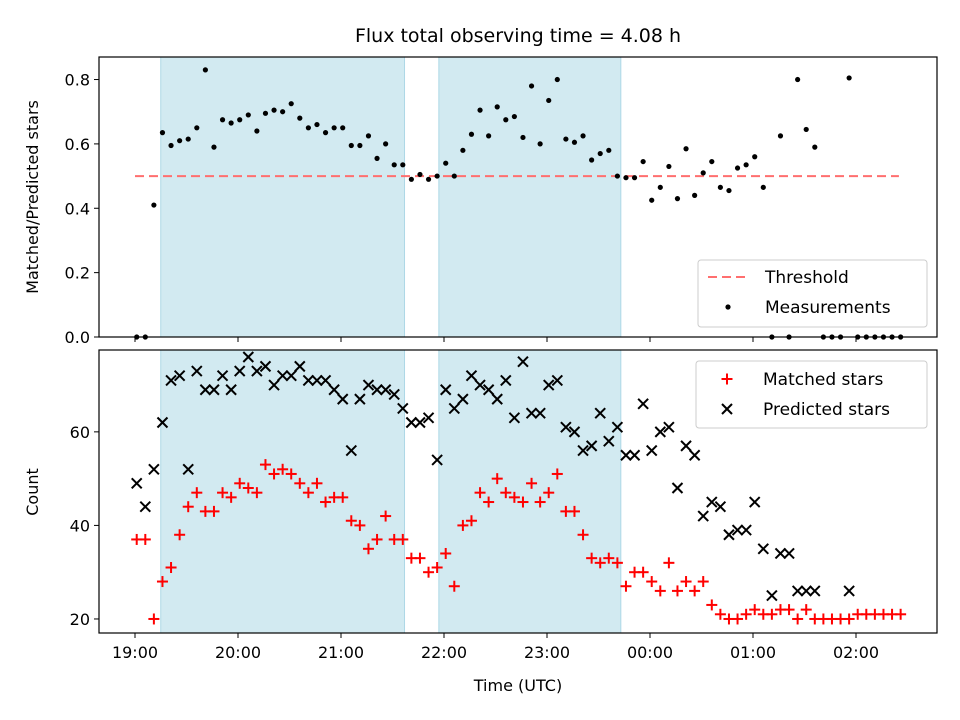 This screenshot has height=720, width=960. What do you see at coordinates (495, 647) in the screenshot?
I see `bottom-x-axis: 19:00 20:00 21:00 22:00 23:00 00:00 01:00 02:00` at bounding box center [495, 647].